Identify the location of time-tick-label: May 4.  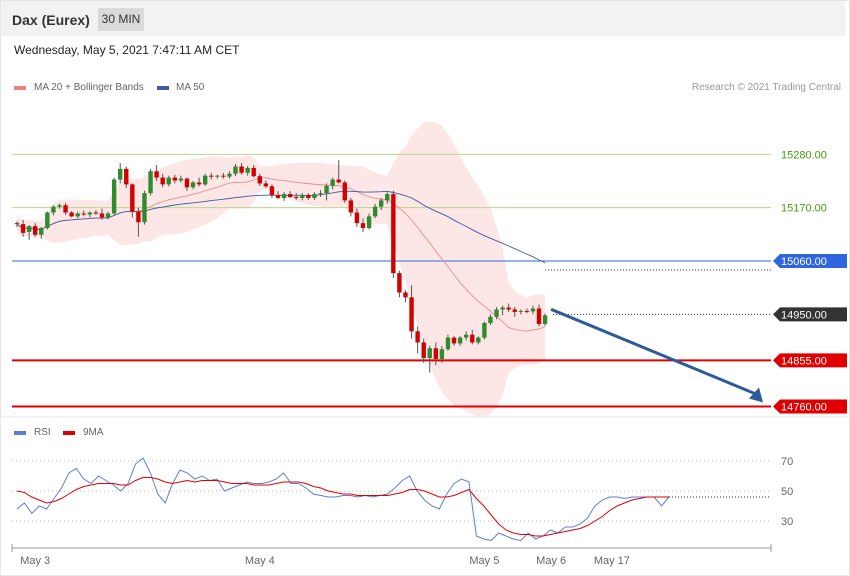
(260, 561).